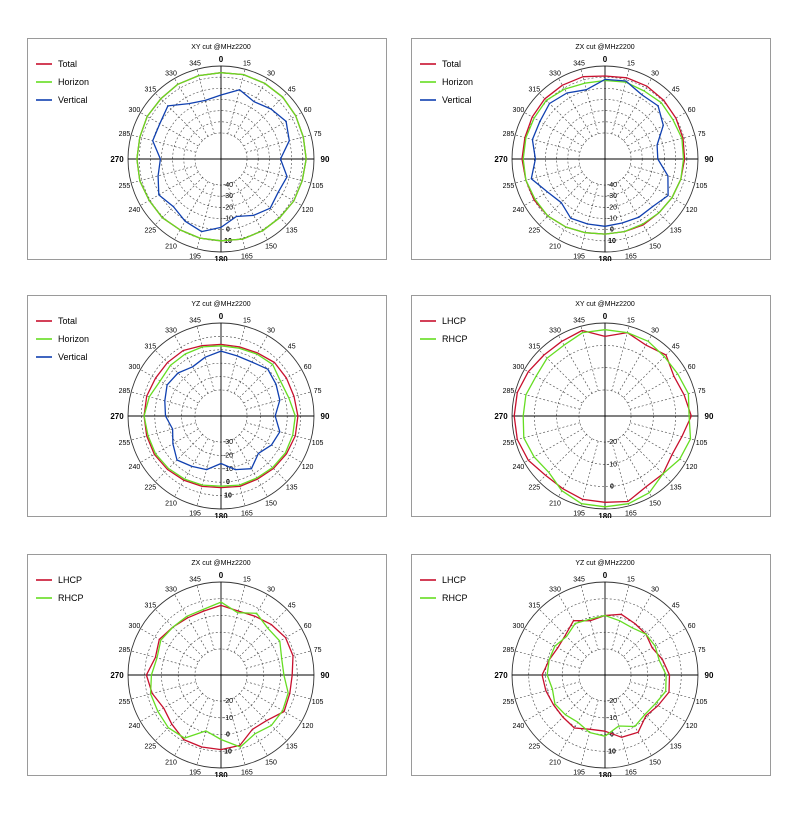 This screenshot has width=800, height=816. I want to click on legend-label: Vertical, so click(73, 100).